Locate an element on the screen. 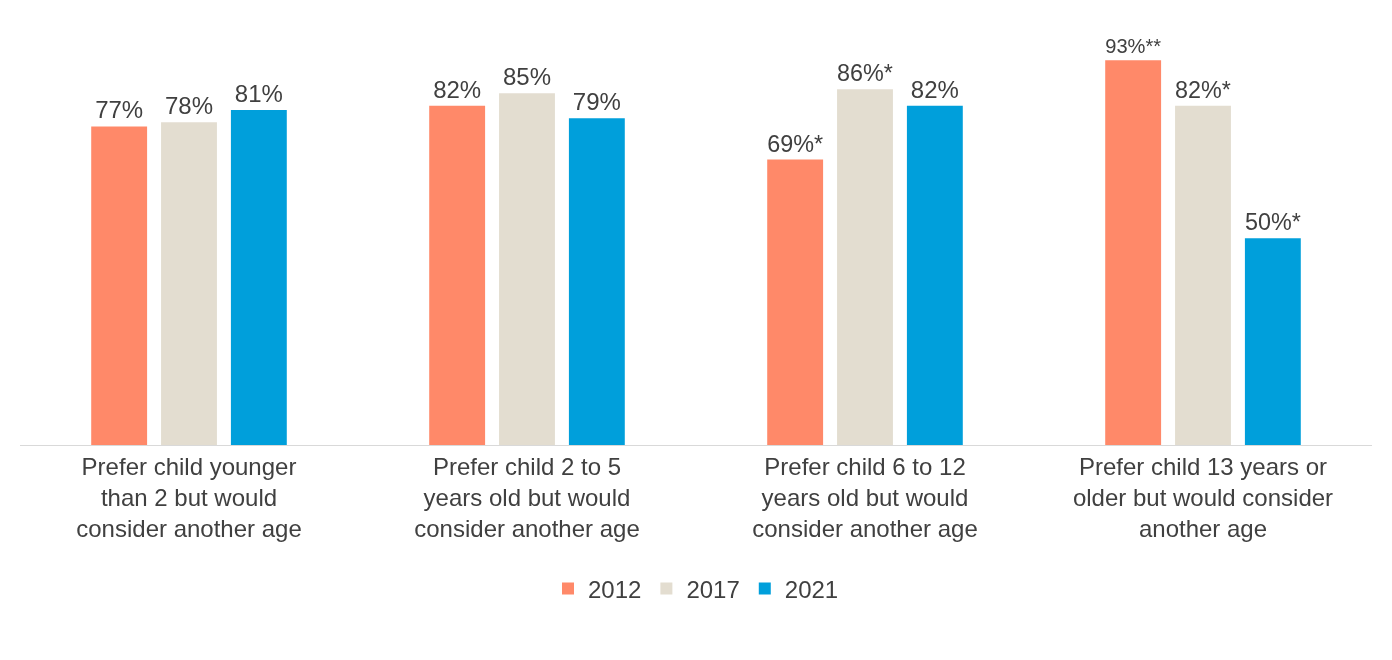  legend-label: 2017 is located at coordinates (713, 589).